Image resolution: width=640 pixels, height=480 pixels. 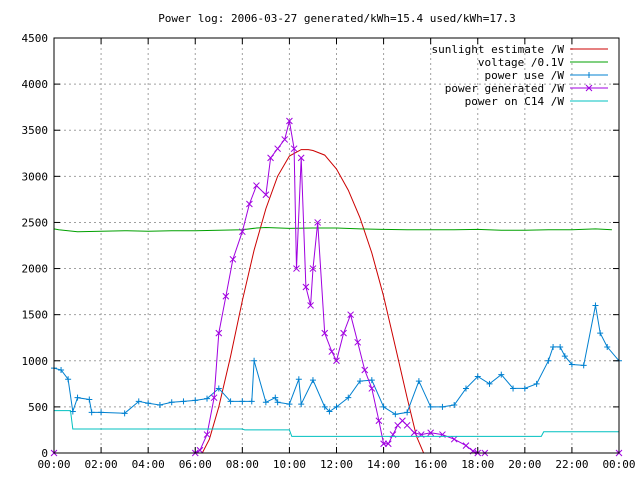 I want to click on x-tick-label: 02:00, so click(x=101, y=464).